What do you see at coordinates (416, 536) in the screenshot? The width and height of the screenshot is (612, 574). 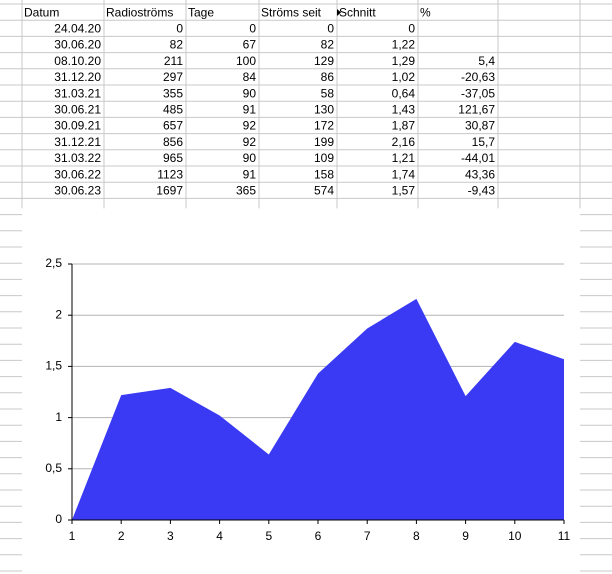 I see `x-tick-label: 8` at bounding box center [416, 536].